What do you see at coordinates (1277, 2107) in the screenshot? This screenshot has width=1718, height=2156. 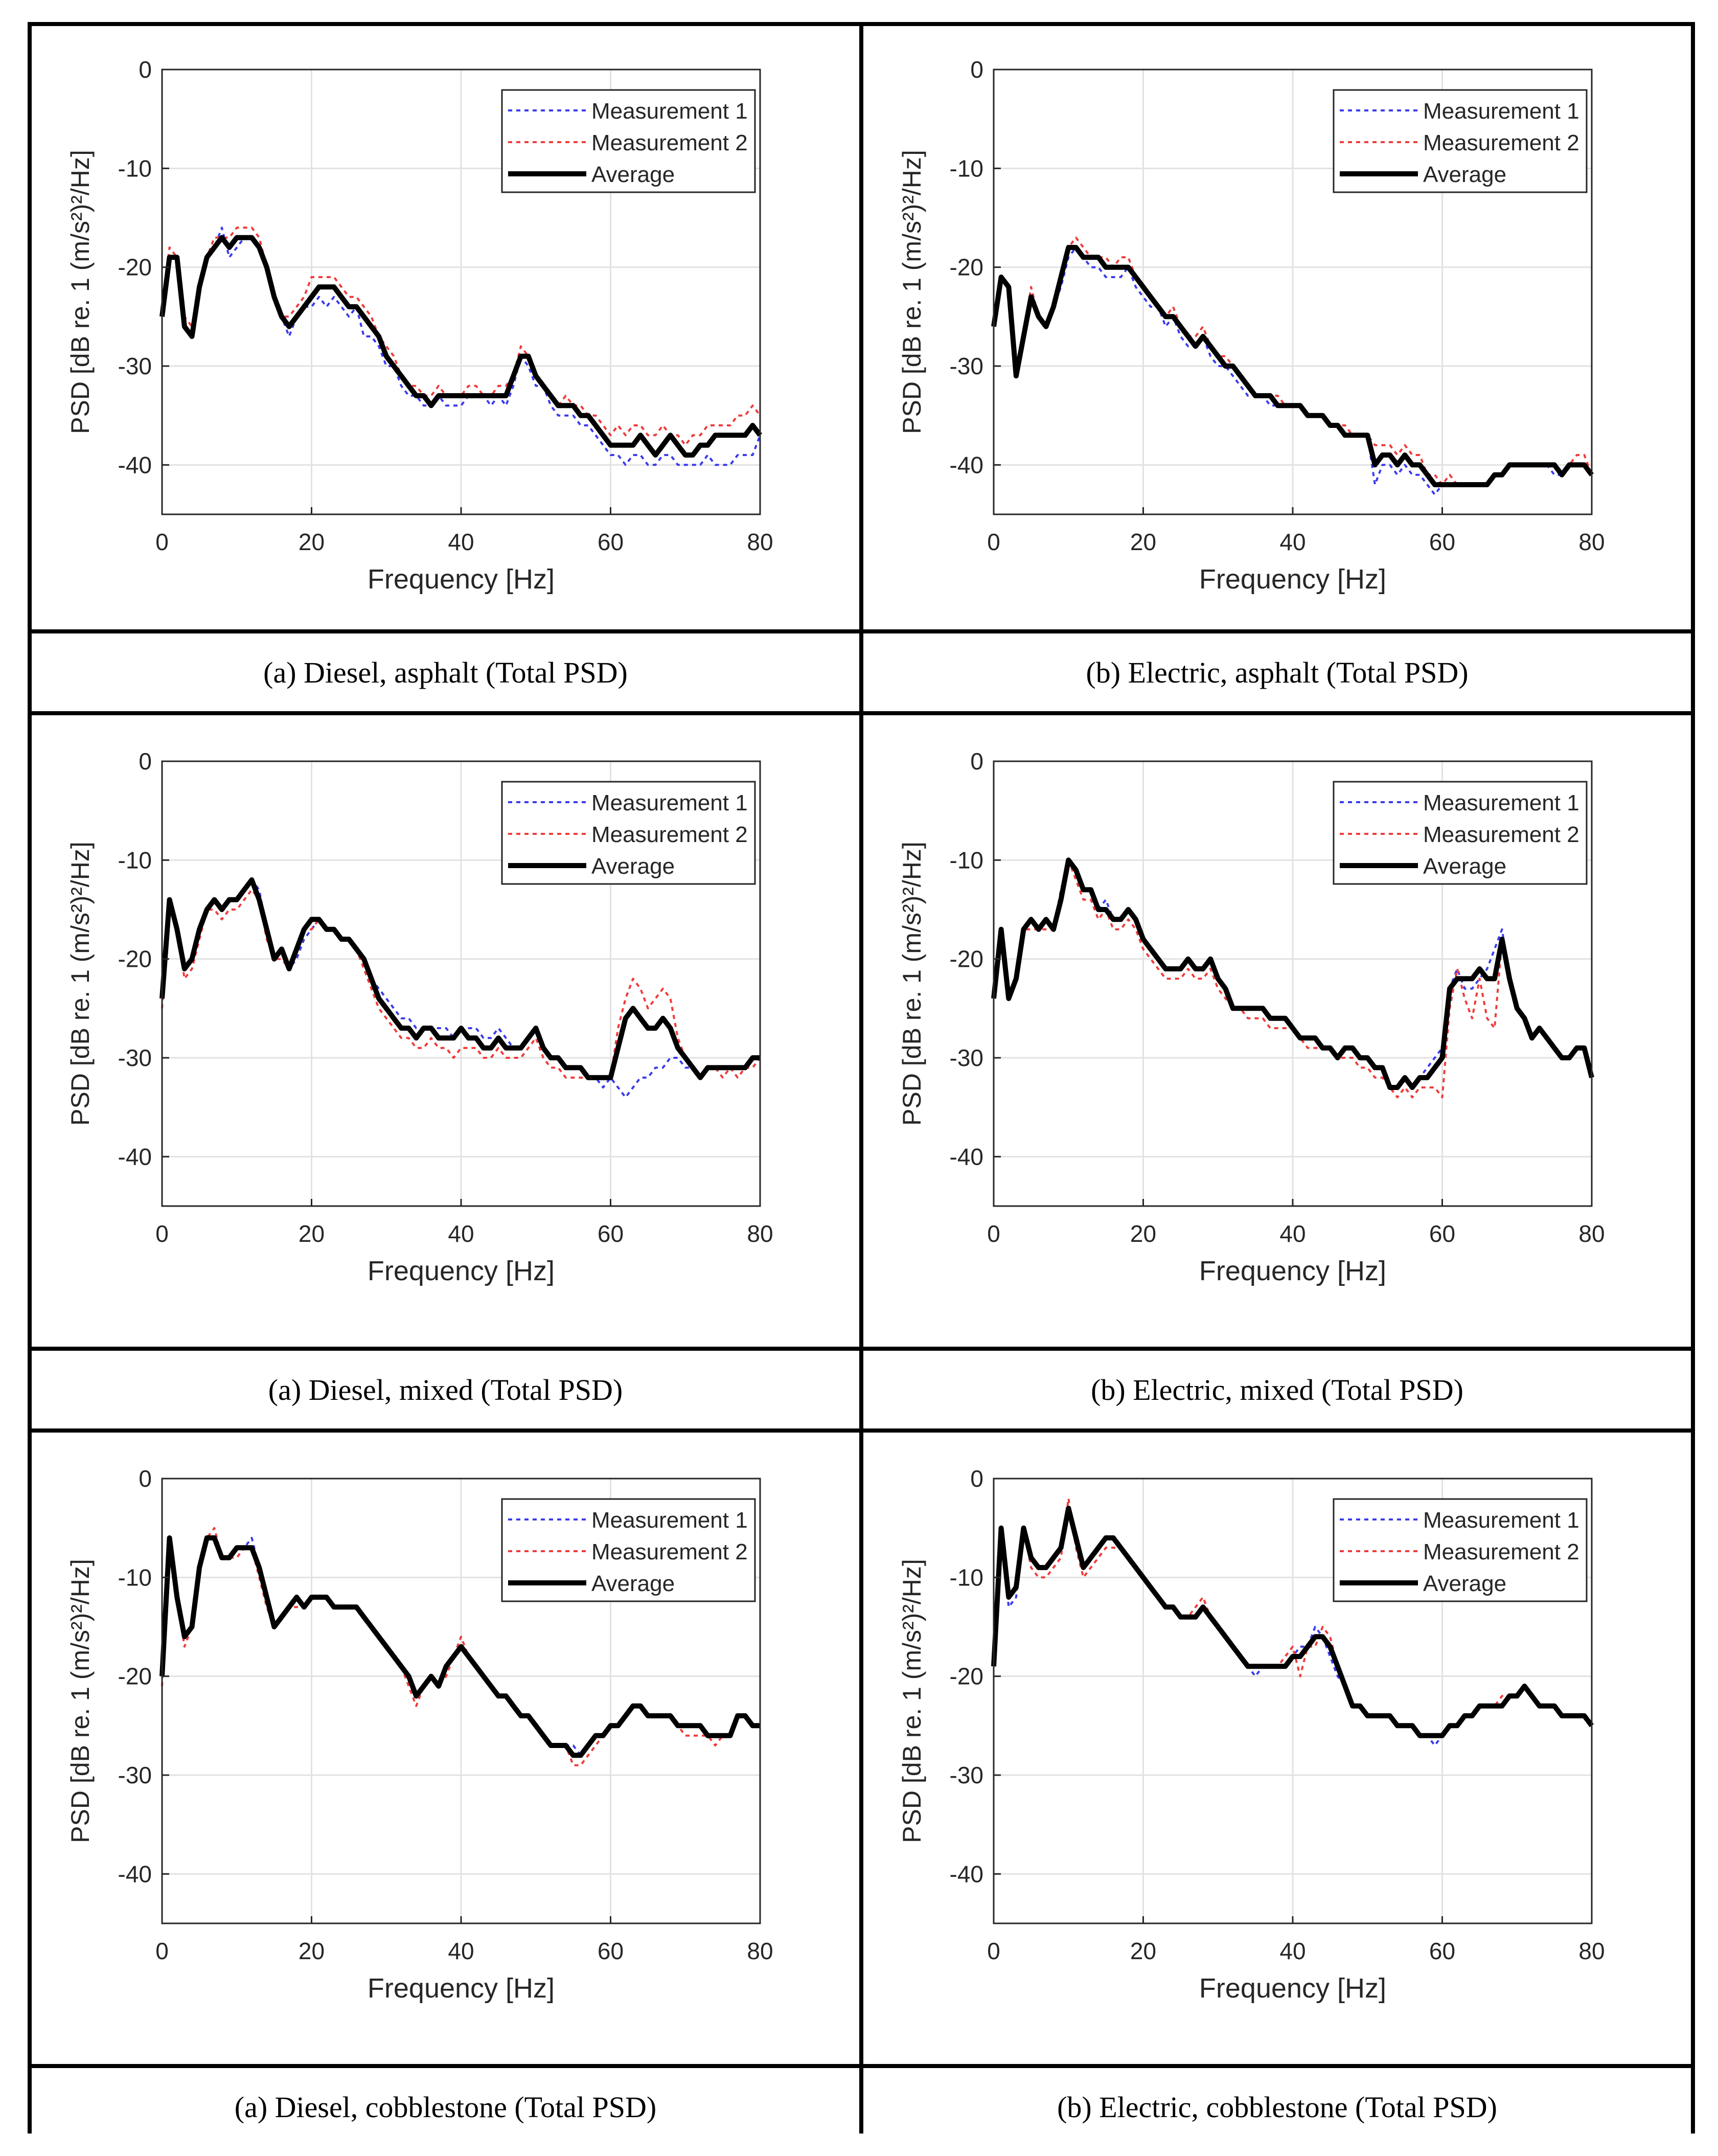 I see `caption-electric-cobblestone: (b) Electric, cobblestone (Total PSD)` at bounding box center [1277, 2107].